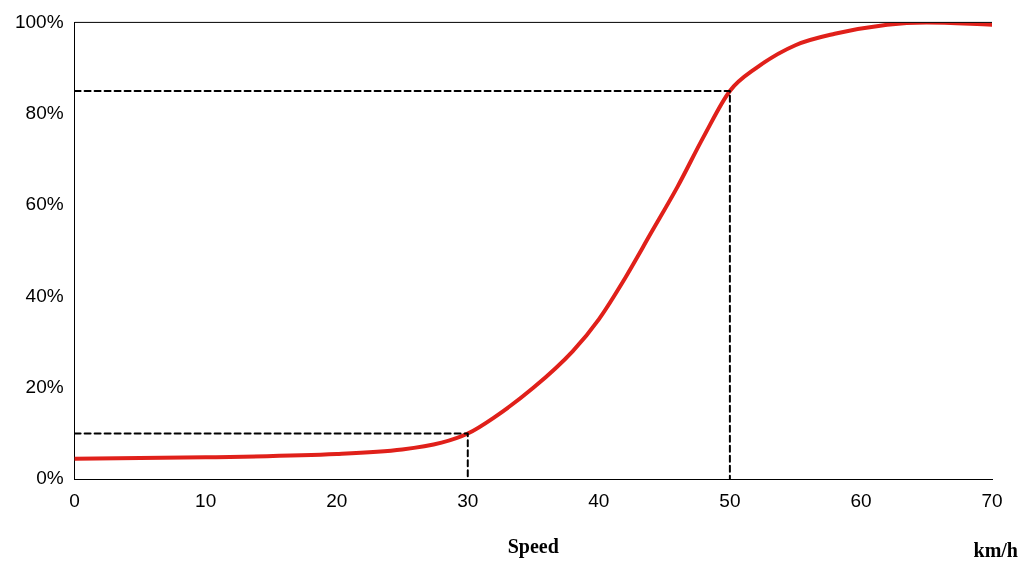 Image resolution: width=1030 pixels, height=572 pixels. Describe the element at coordinates (992, 500) in the screenshot. I see `x-tick-label: 70` at that location.